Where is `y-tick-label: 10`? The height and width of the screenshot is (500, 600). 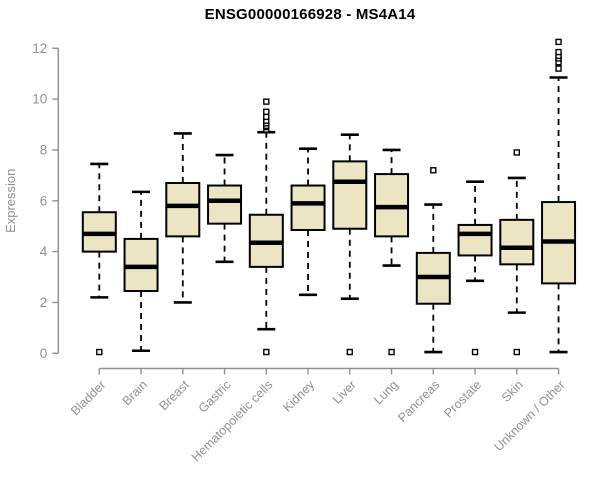 y-tick-label: 10 is located at coordinates (39, 99).